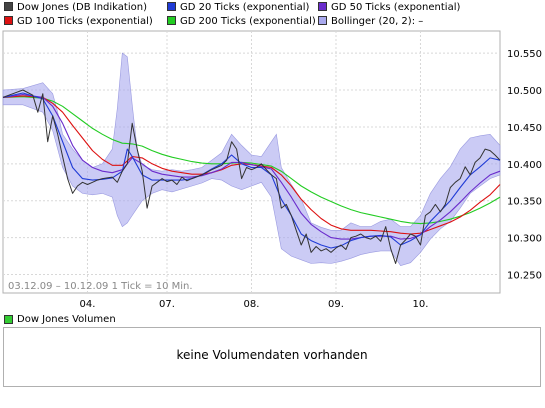 The width and height of the screenshot is (545, 408). Describe the element at coordinates (167, 304) in the screenshot. I see `x-tick-label: 07.` at that location.